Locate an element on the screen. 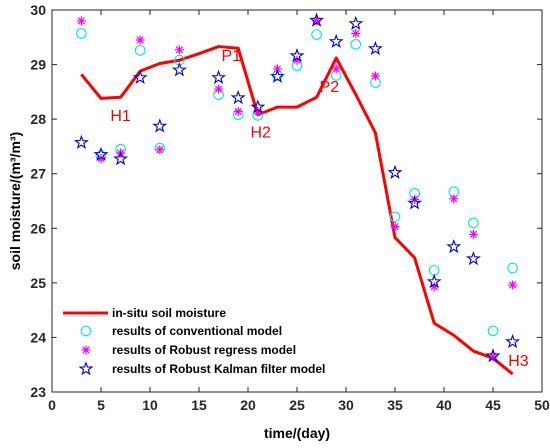 This screenshot has height=448, width=550. x-tick-label: 25 is located at coordinates (297, 405).